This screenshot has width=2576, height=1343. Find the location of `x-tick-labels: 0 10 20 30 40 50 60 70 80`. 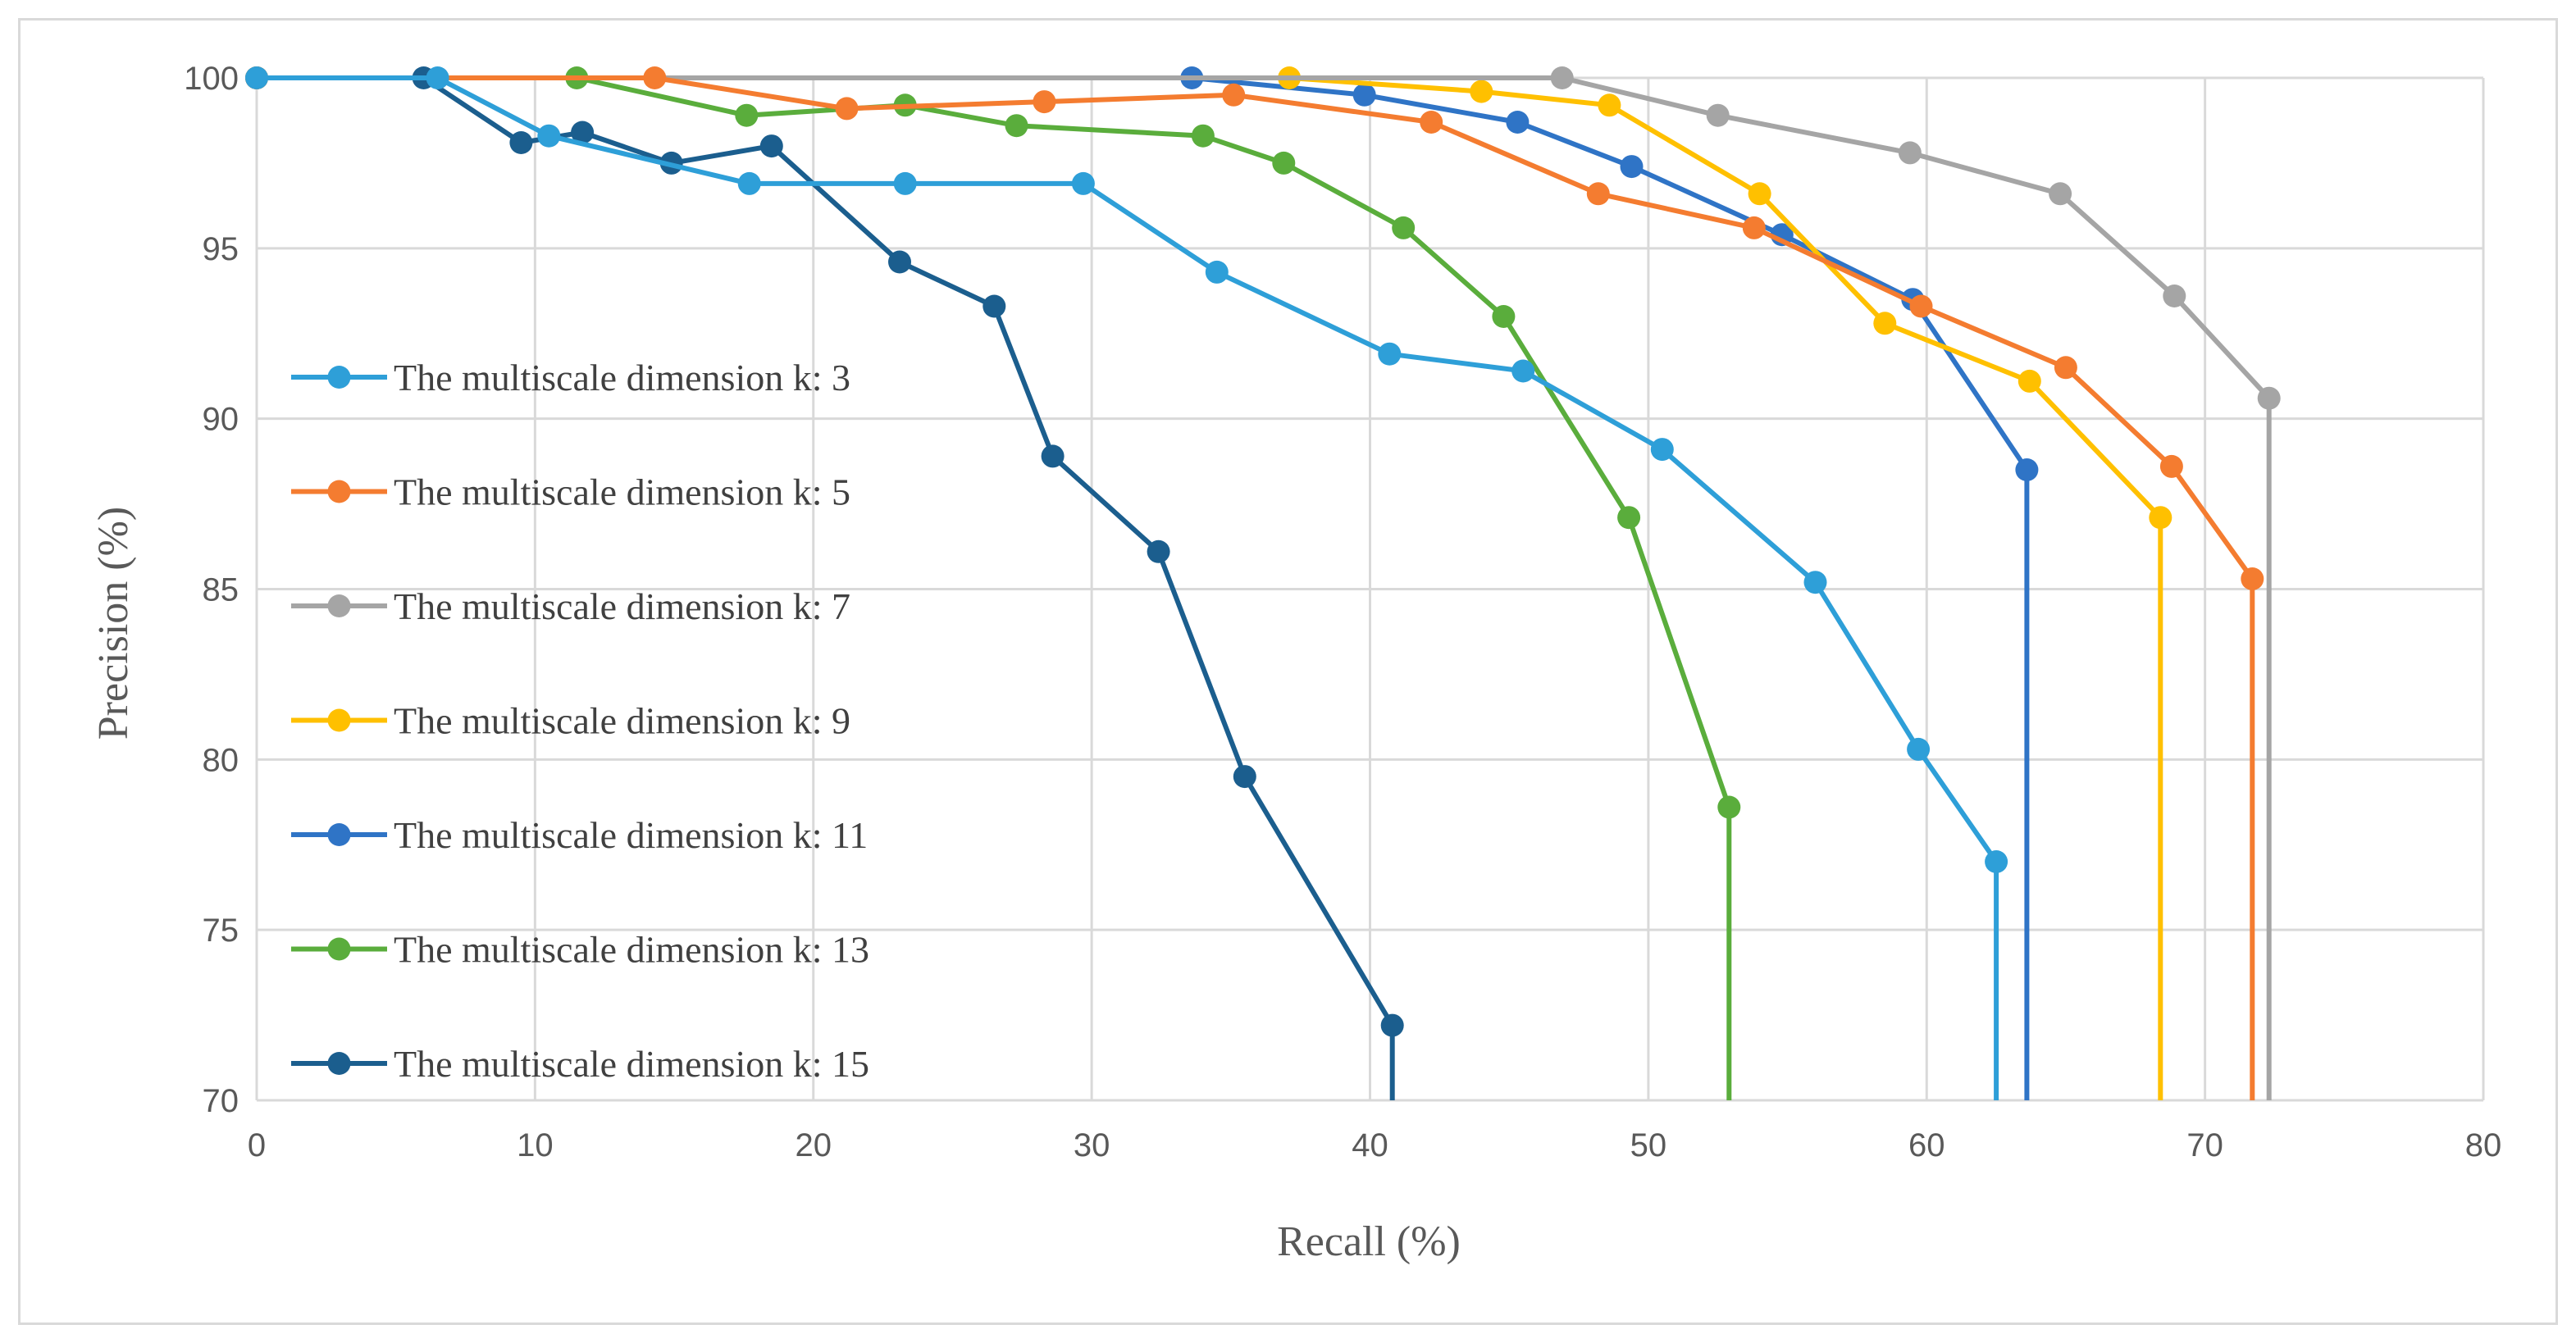

x-tick-labels: 0 10 20 30 40 50 60 70 80 is located at coordinates (1374, 1145).